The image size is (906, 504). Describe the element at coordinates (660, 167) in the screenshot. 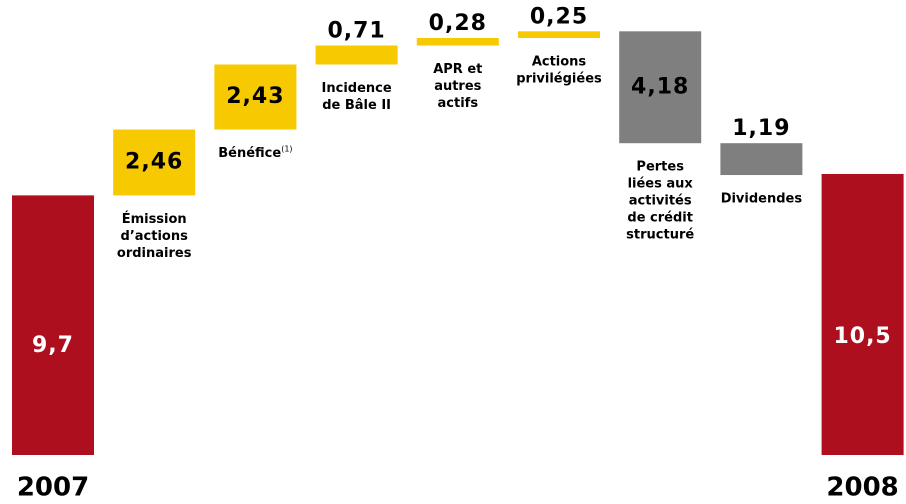

I see `category-label: Pertes` at that location.